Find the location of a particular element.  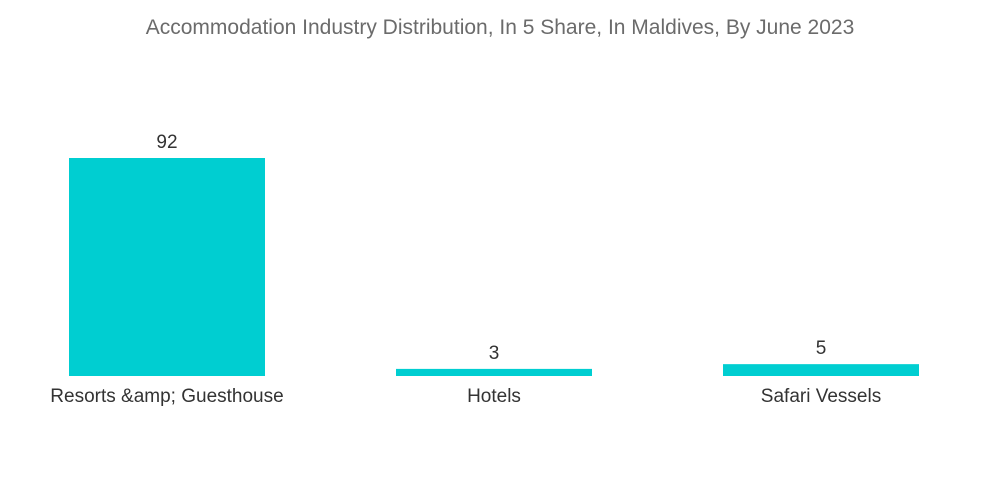

category-label-0: Resorts &amp; Guesthouse is located at coordinates (166, 396).